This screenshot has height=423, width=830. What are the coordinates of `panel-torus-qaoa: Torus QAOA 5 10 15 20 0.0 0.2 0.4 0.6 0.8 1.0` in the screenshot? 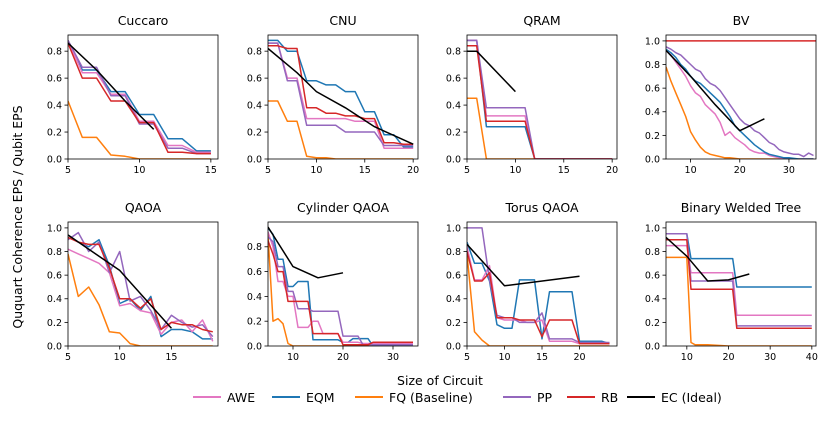 It's located at (532, 281).